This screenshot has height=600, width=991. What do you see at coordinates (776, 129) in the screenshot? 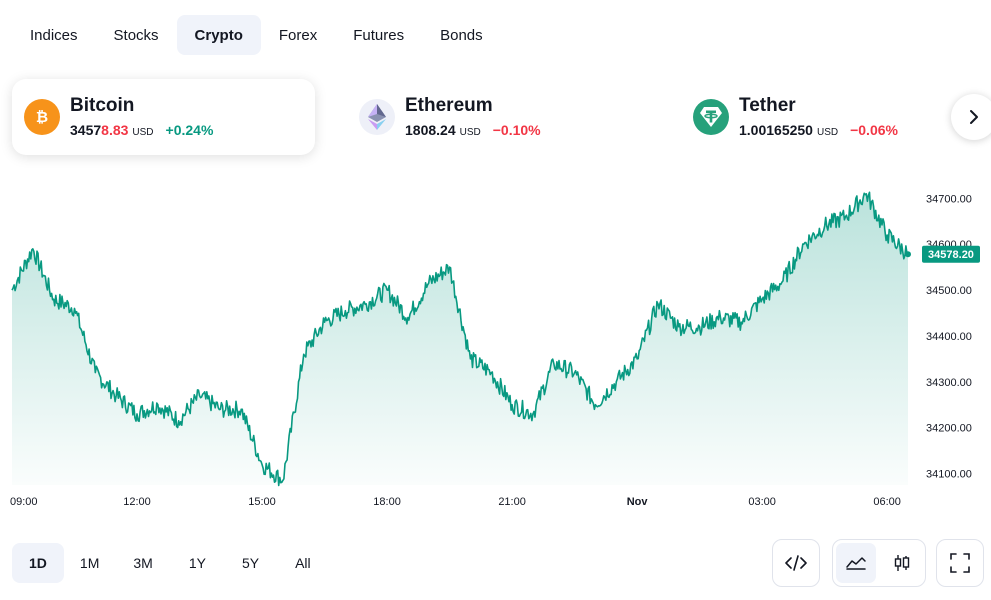
I see `coin-price: 1.00165250` at bounding box center [776, 129].